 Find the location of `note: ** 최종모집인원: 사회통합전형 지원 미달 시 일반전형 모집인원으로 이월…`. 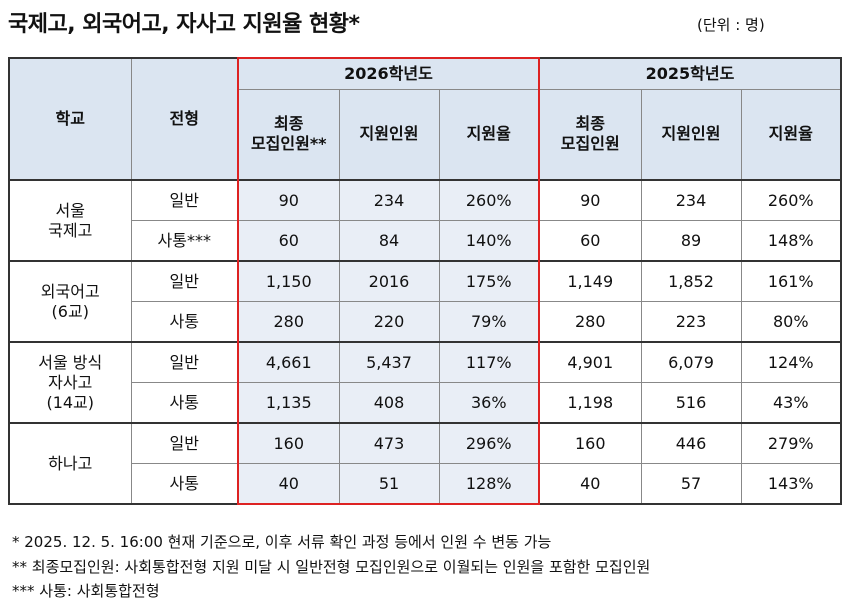

note: ** 최종모집인원: 사회통합전형 지원 미달 시 일반전형 모집인원으로 이월… is located at coordinates (331, 566).